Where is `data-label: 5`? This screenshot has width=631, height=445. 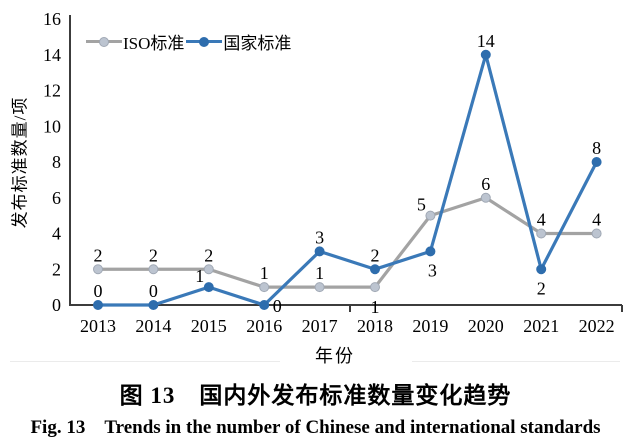
data-label: 5 is located at coordinates (421, 205).